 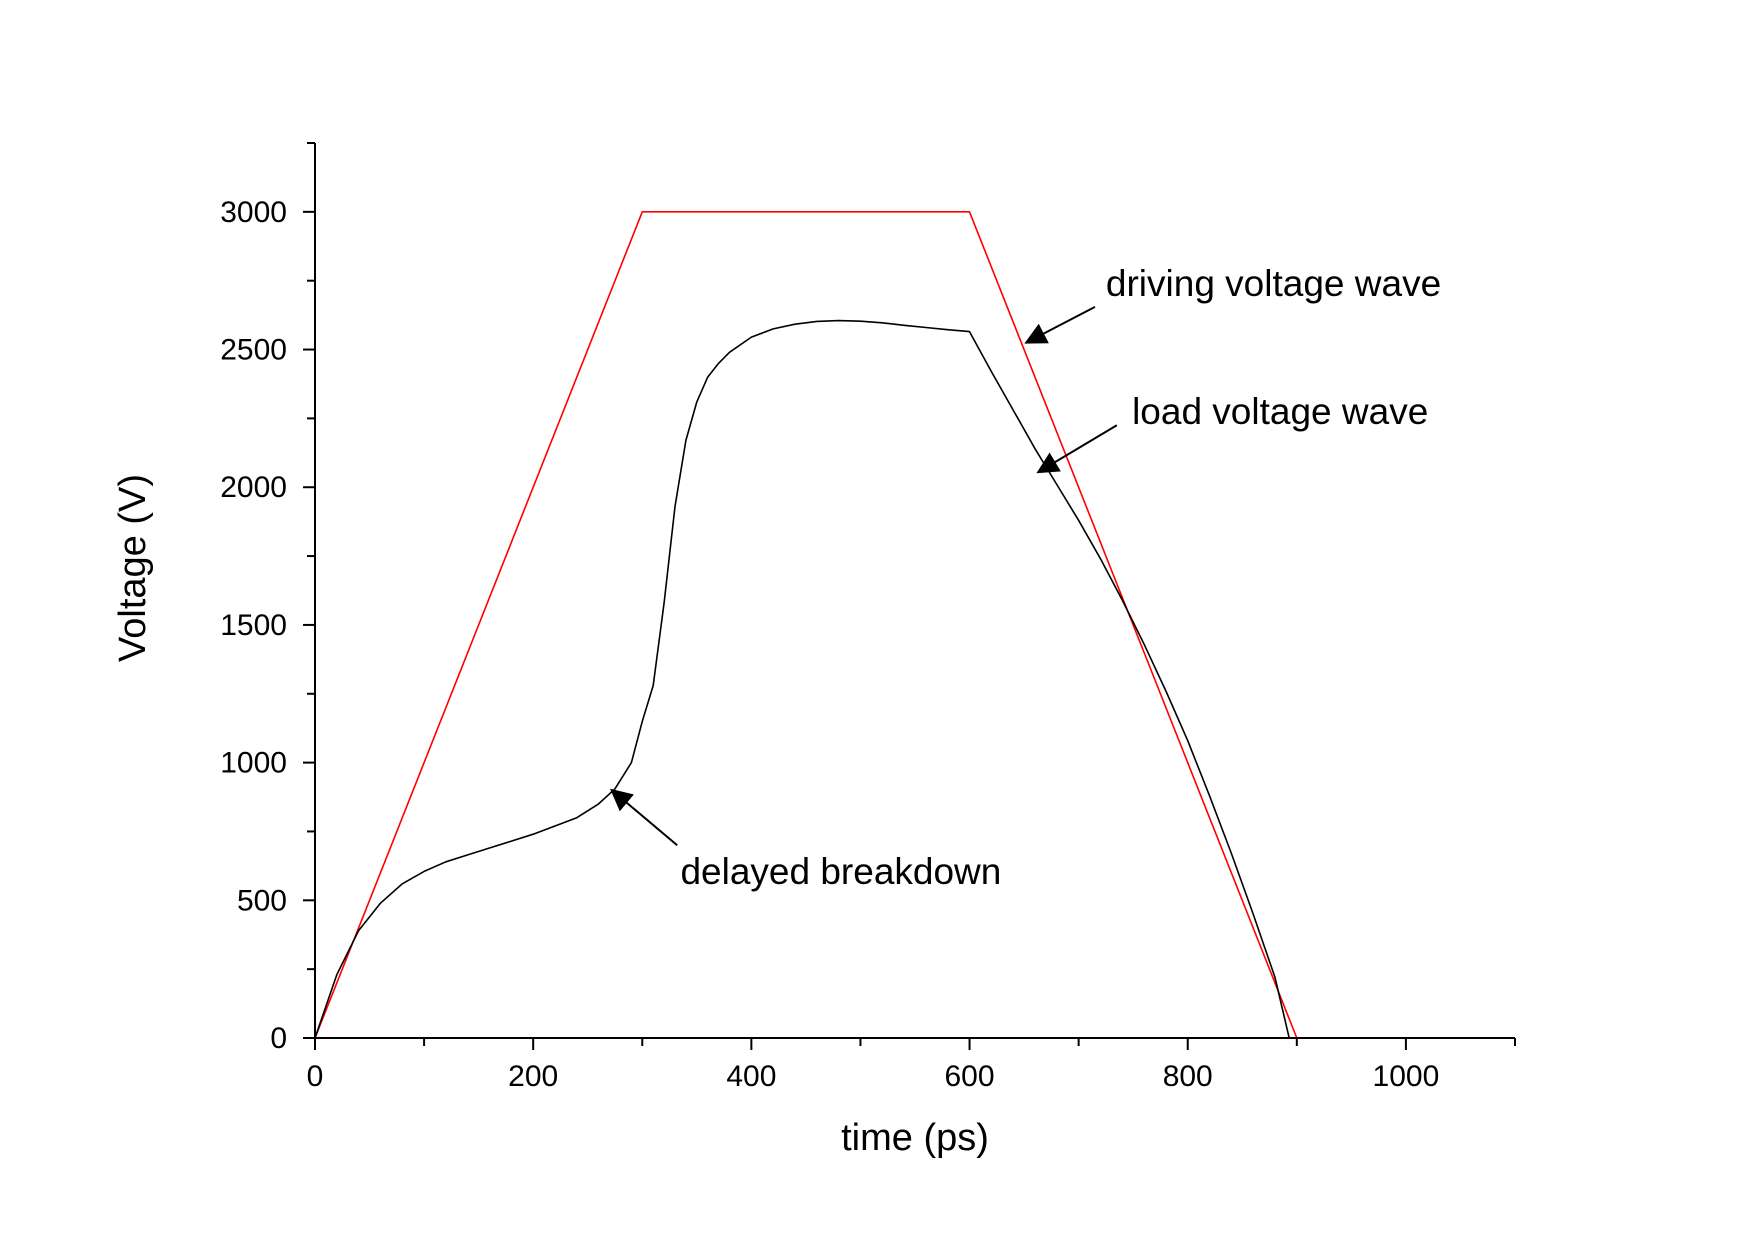 What do you see at coordinates (315, 1076) in the screenshot?
I see `x-tick-label: 0` at bounding box center [315, 1076].